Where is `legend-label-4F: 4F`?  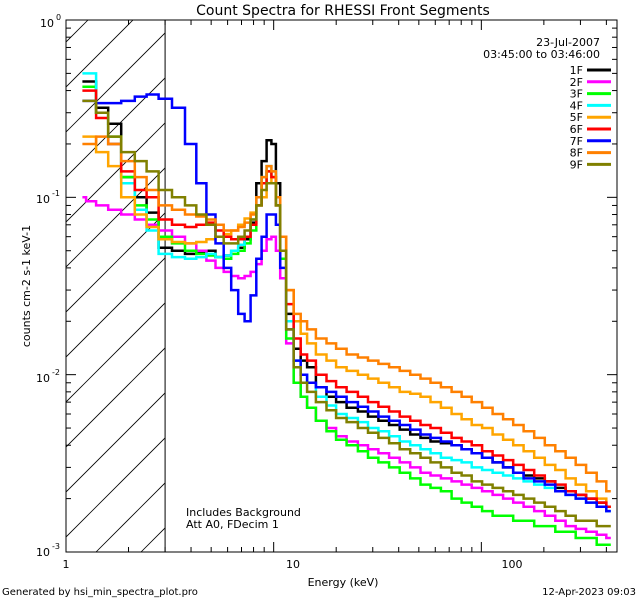 legend-label-4F: 4F is located at coordinates (576, 105).